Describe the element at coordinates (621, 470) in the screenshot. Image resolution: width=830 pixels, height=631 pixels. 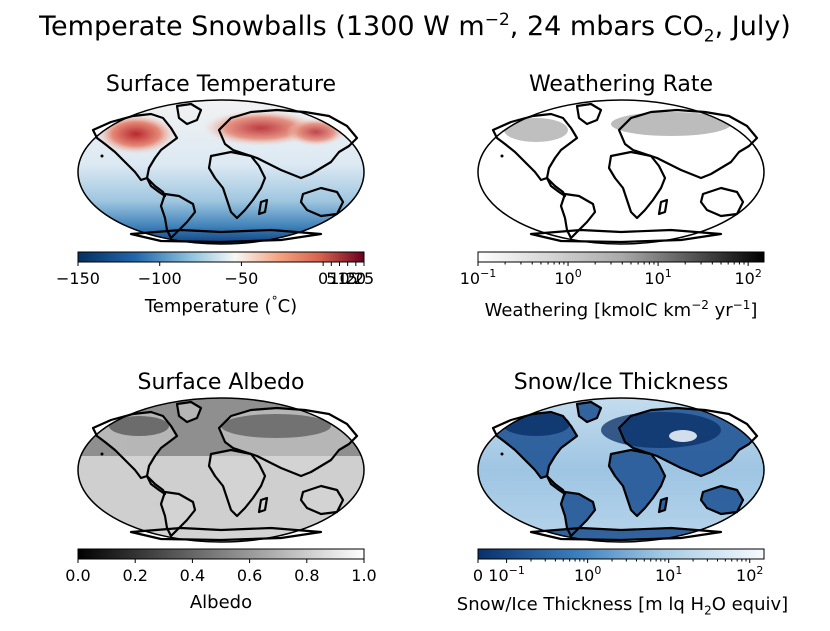
I see `map-thickness` at that location.